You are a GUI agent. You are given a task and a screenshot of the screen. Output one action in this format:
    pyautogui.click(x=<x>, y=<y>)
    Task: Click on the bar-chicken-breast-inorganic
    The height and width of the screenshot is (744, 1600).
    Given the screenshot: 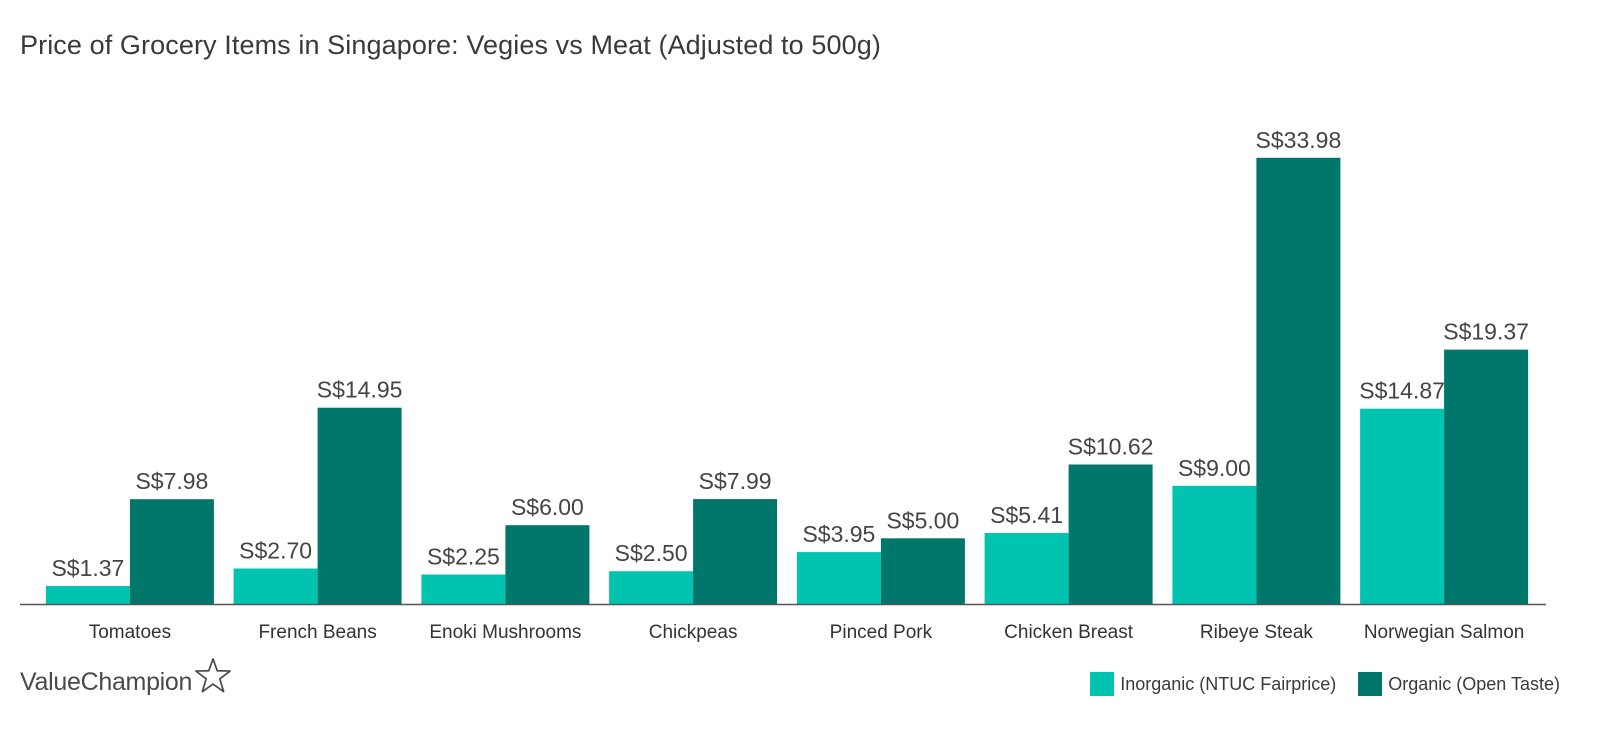 What is the action you would take?
    pyautogui.click(x=1026, y=568)
    